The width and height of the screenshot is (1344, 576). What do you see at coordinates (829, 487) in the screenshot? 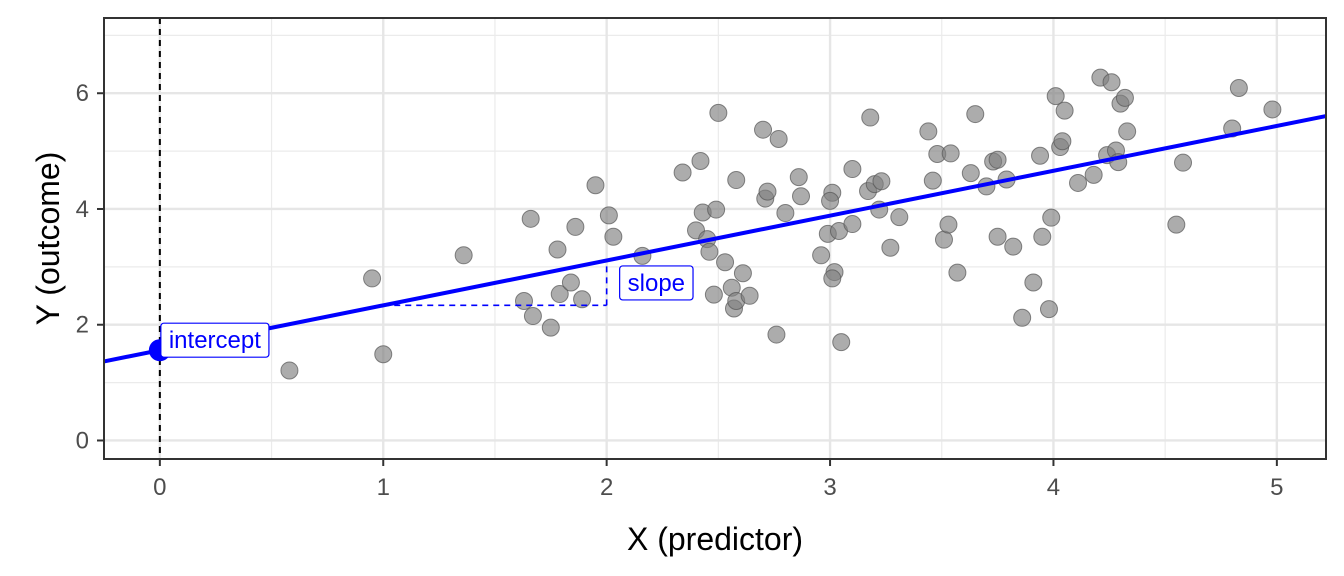
I see `x-tick-label: 3` at bounding box center [829, 487].